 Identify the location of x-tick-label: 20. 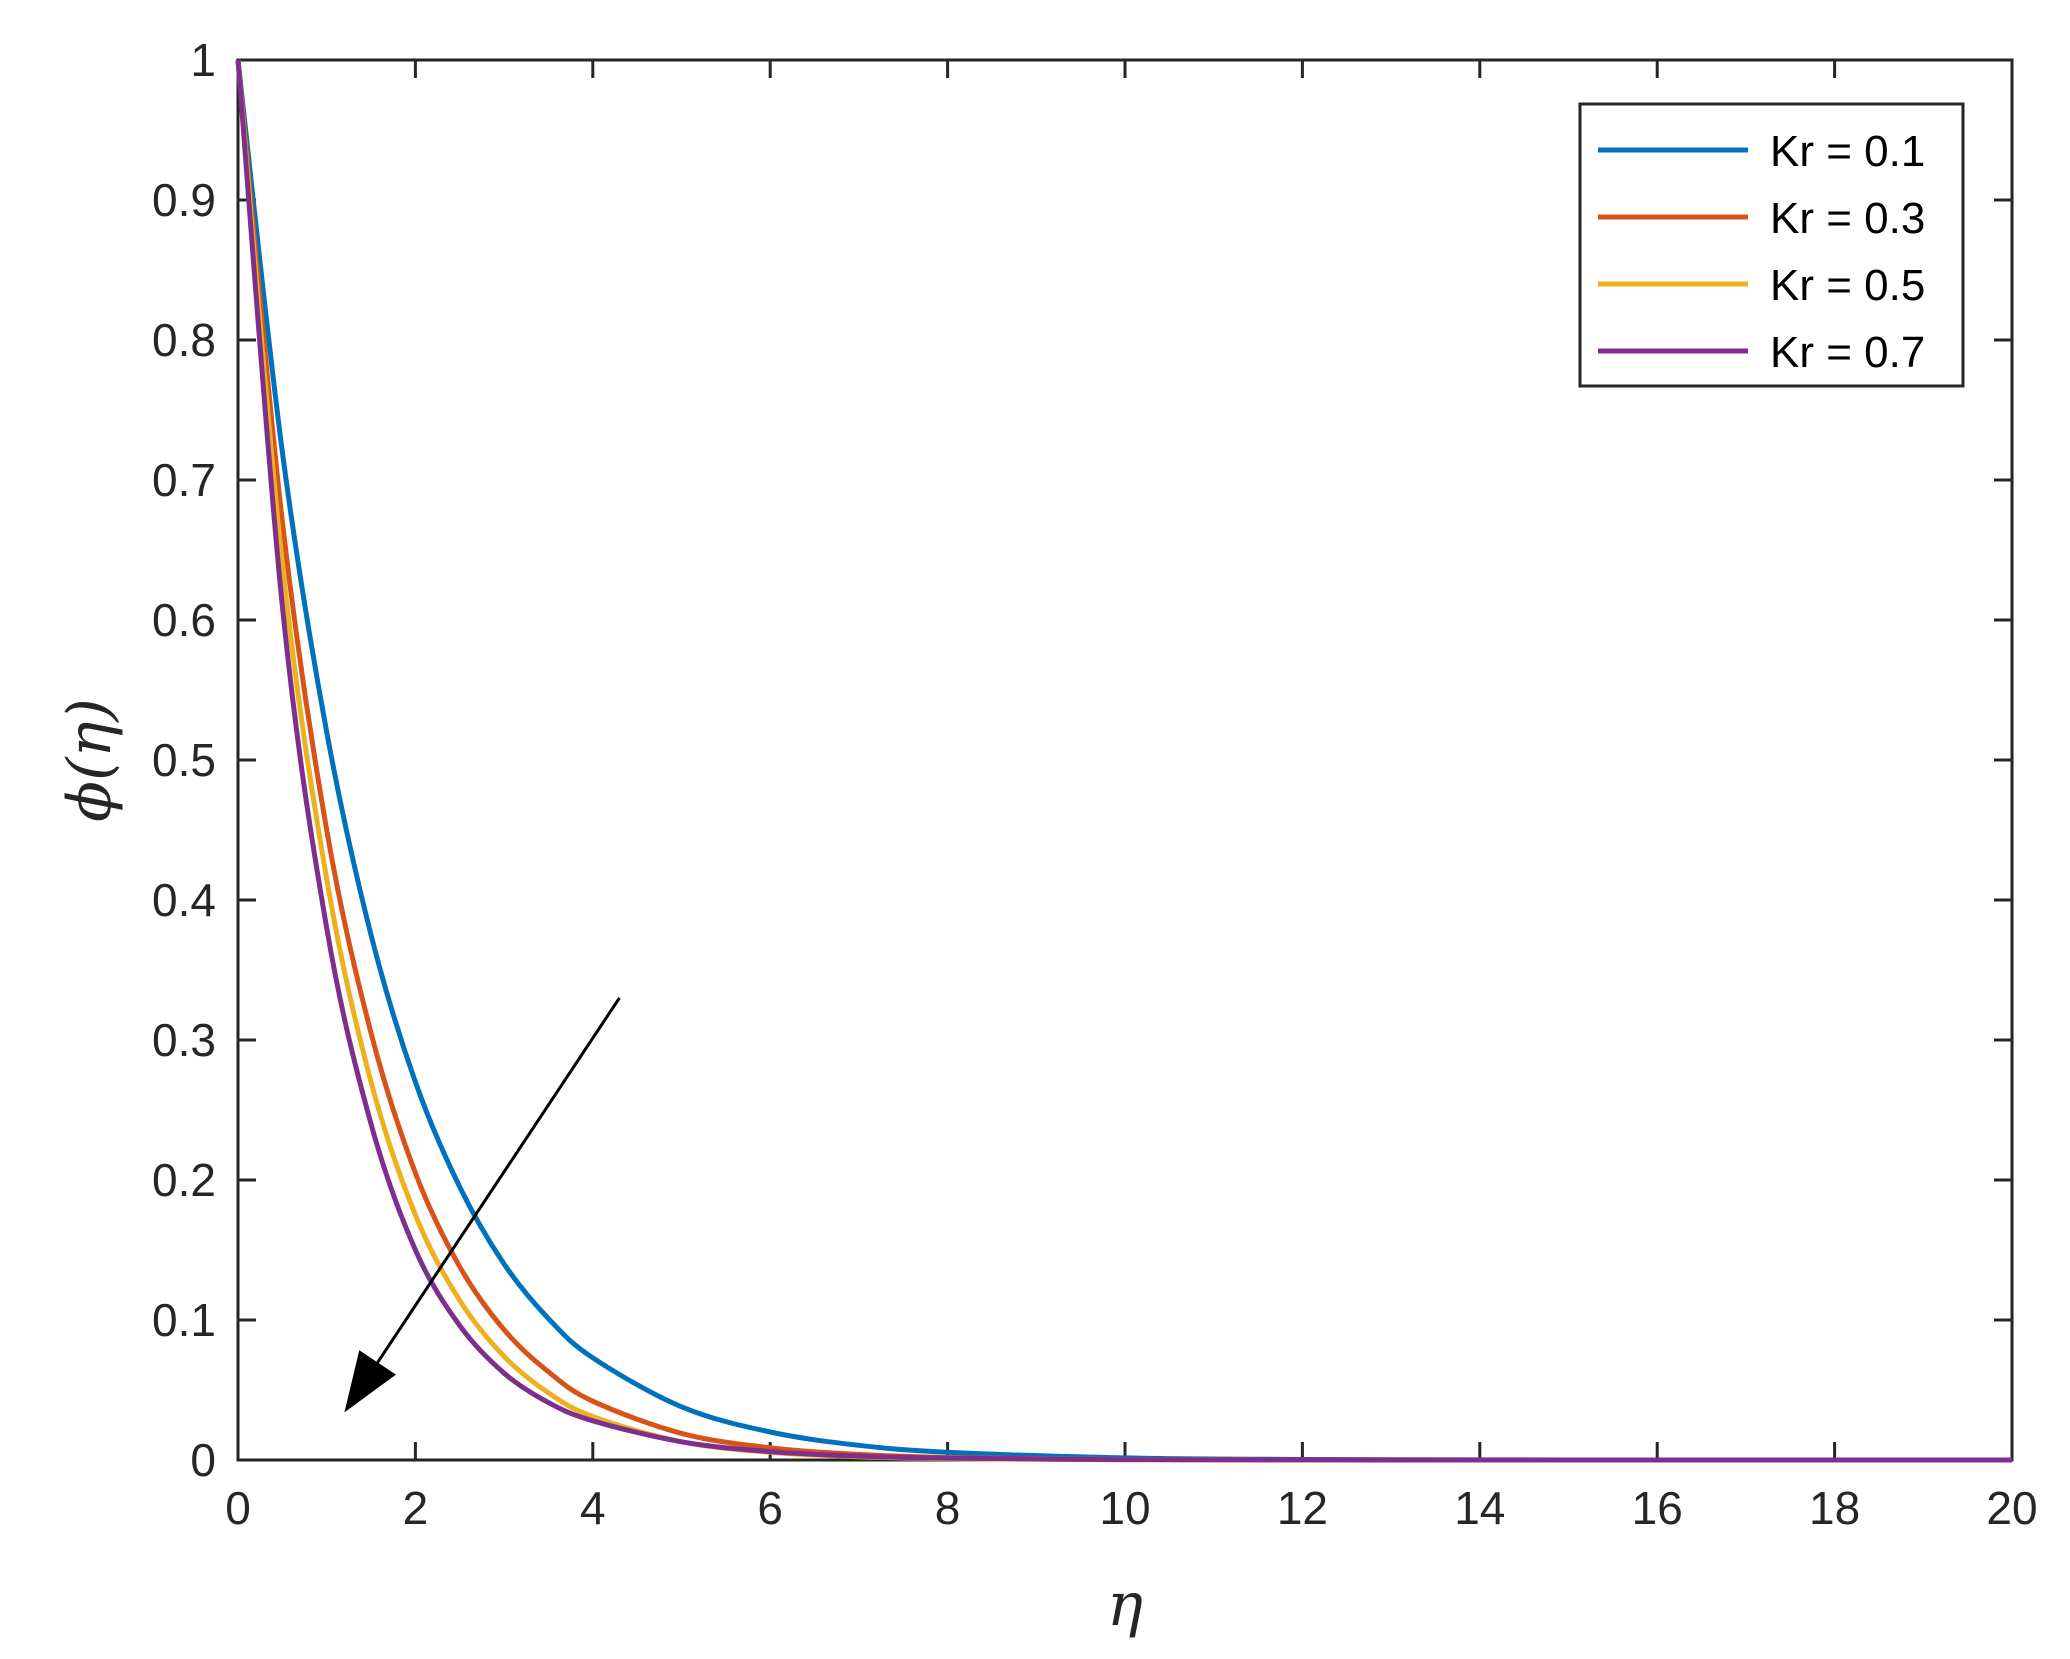
(2011, 1508).